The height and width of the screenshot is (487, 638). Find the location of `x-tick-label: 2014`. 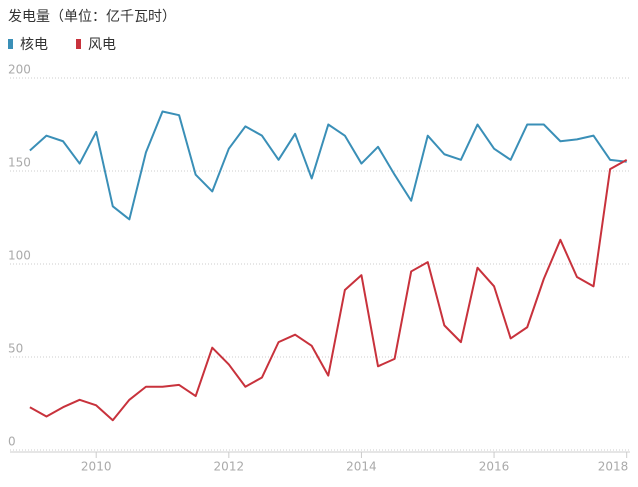

x-tick-label: 2014 is located at coordinates (361, 467).